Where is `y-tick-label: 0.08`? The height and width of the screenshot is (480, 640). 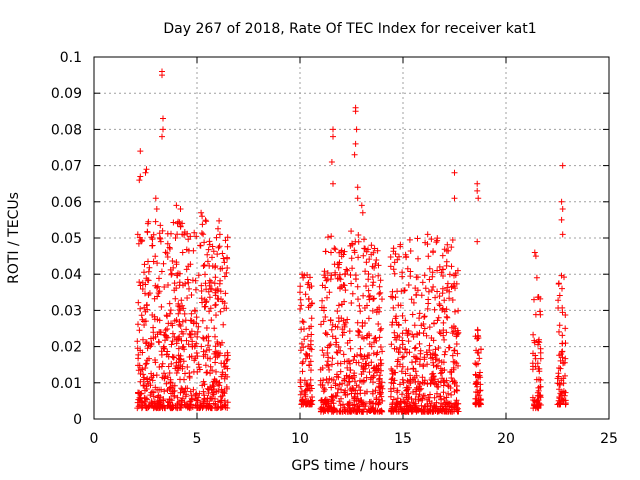
y-tick-label: 0.08 is located at coordinates (66, 130).